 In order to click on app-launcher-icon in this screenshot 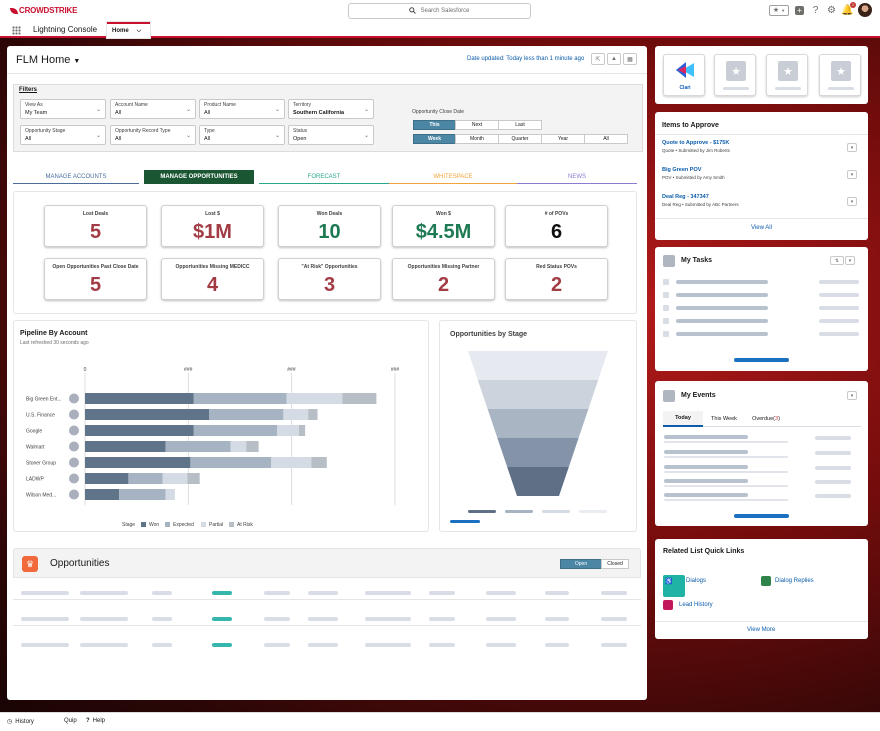, I will do `click(16, 30)`.